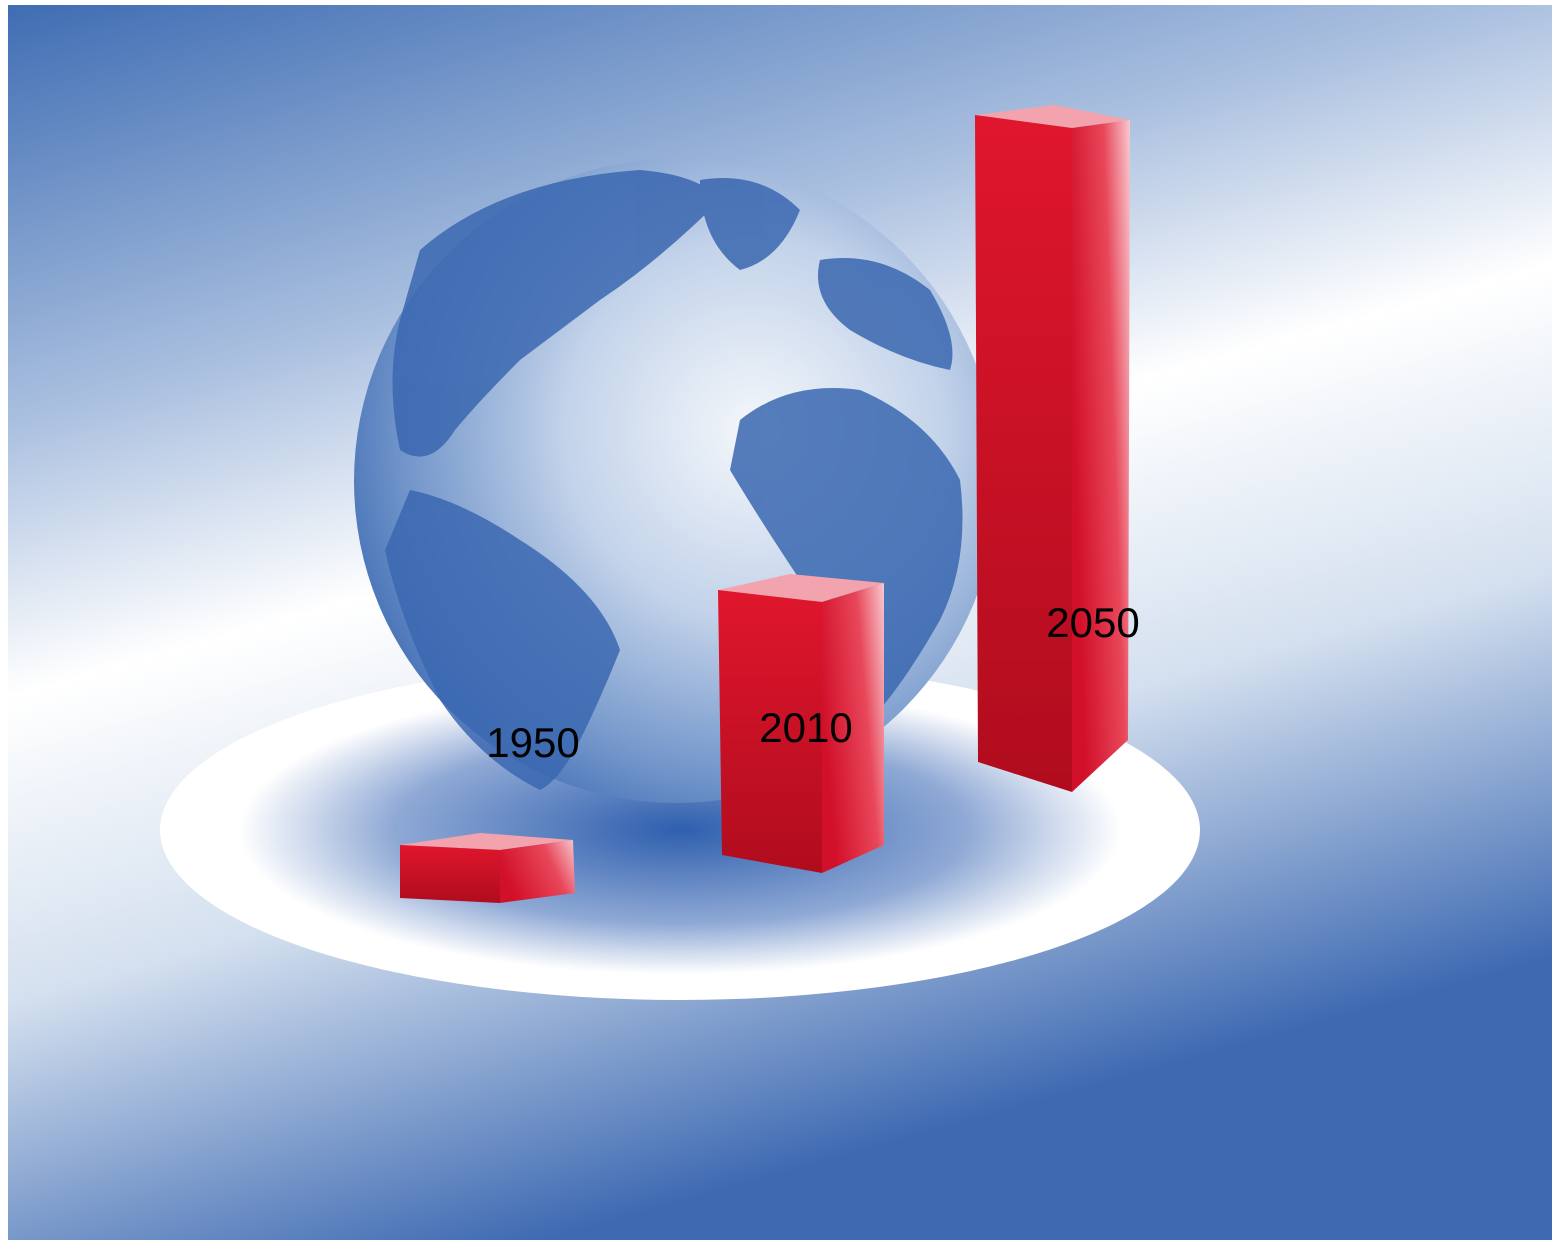 Image resolution: width=1554 pixels, height=1245 pixels. I want to click on year-label: 1950, so click(532, 742).